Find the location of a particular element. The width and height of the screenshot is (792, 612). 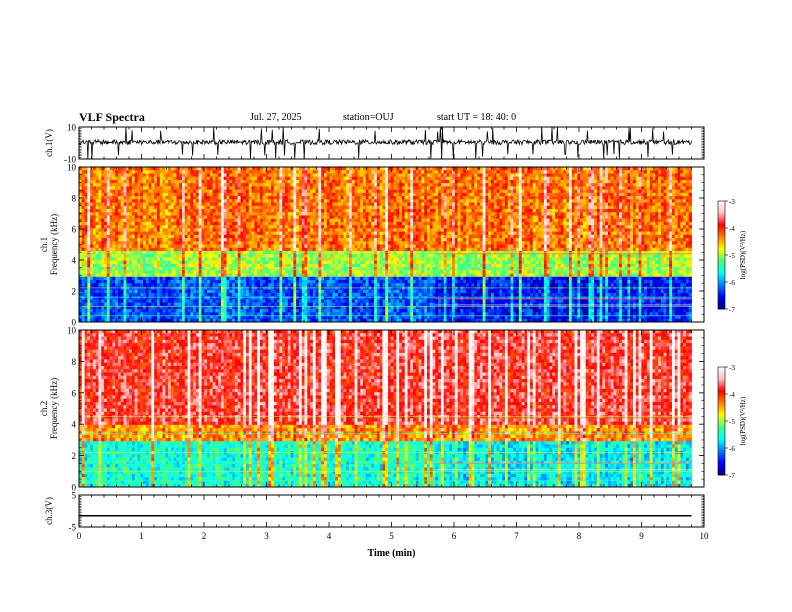

ch1-spectrogram-tick-label: 0 is located at coordinates (74, 323).